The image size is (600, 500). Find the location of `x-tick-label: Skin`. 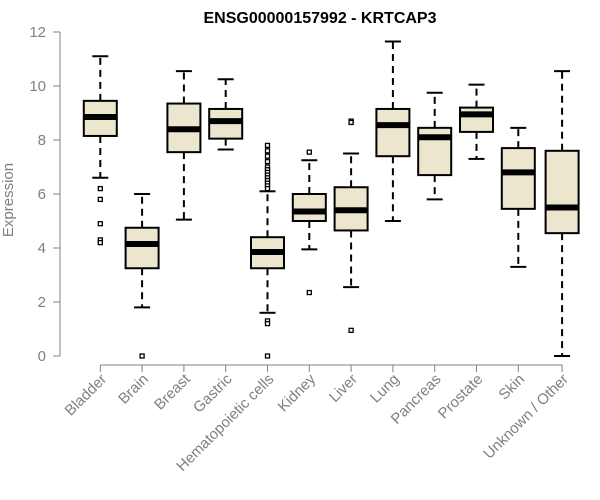

x-tick-label: Skin is located at coordinates (511, 387).